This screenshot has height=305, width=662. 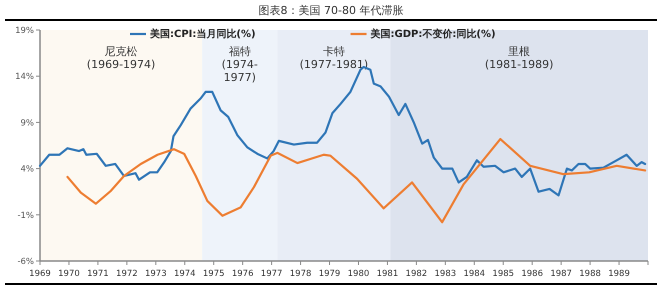 I want to click on y-tick-label: 19%, so click(x=24, y=31).